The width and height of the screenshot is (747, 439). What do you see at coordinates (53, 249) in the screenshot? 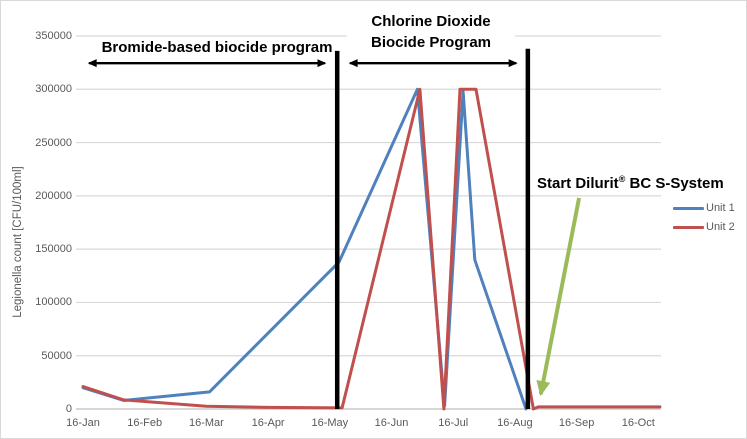
I see `y-tick-label-150000: 150000` at bounding box center [53, 249].